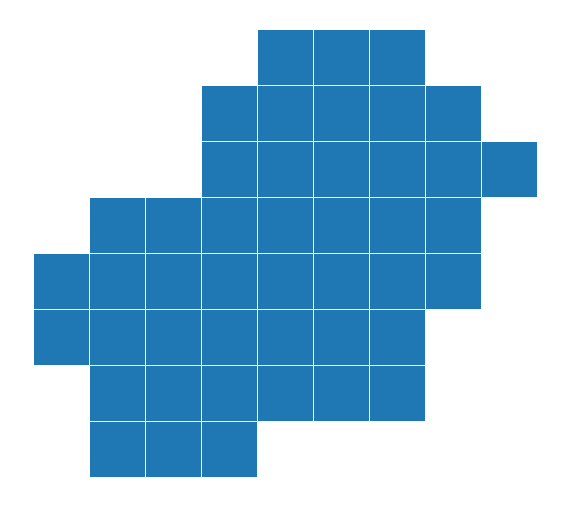 The height and width of the screenshot is (510, 572). What do you see at coordinates (397, 393) in the screenshot?
I see `grid-cell-r6-c6` at bounding box center [397, 393].